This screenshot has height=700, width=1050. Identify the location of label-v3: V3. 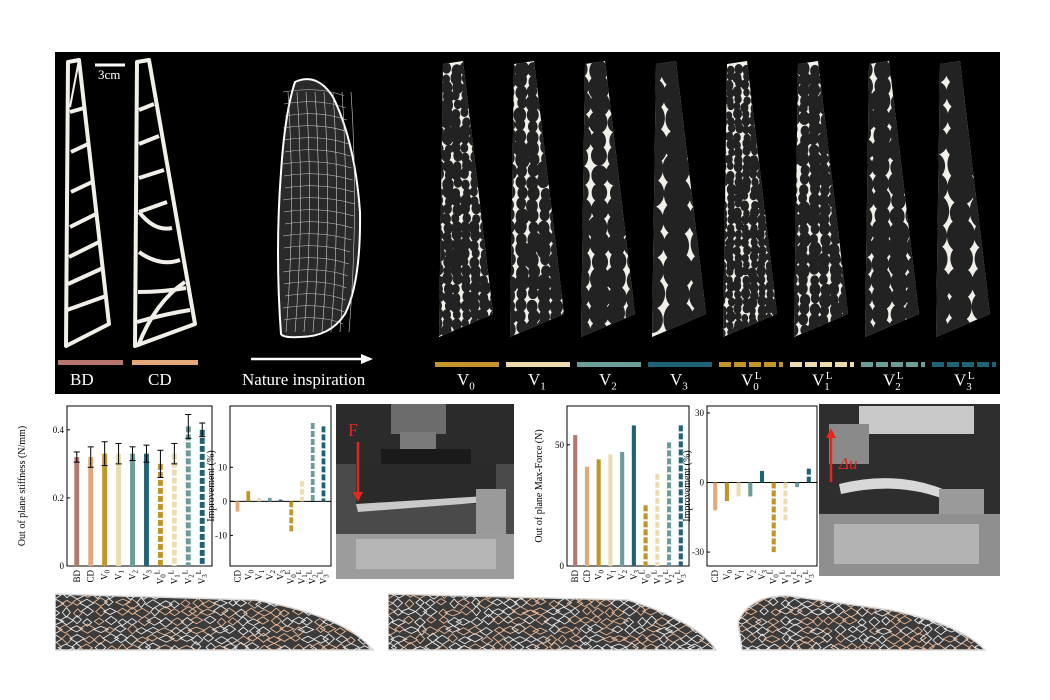
(679, 381).